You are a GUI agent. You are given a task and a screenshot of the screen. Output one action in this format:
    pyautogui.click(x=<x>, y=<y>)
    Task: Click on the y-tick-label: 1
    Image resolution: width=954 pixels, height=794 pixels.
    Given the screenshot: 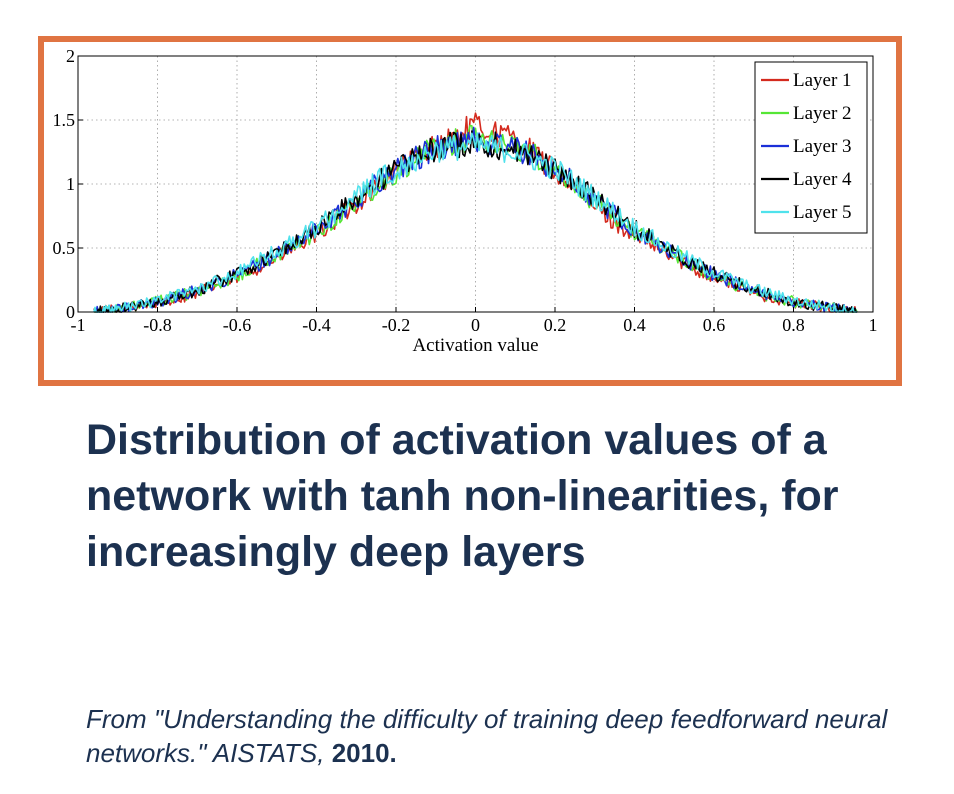 What is the action you would take?
    pyautogui.click(x=70, y=184)
    